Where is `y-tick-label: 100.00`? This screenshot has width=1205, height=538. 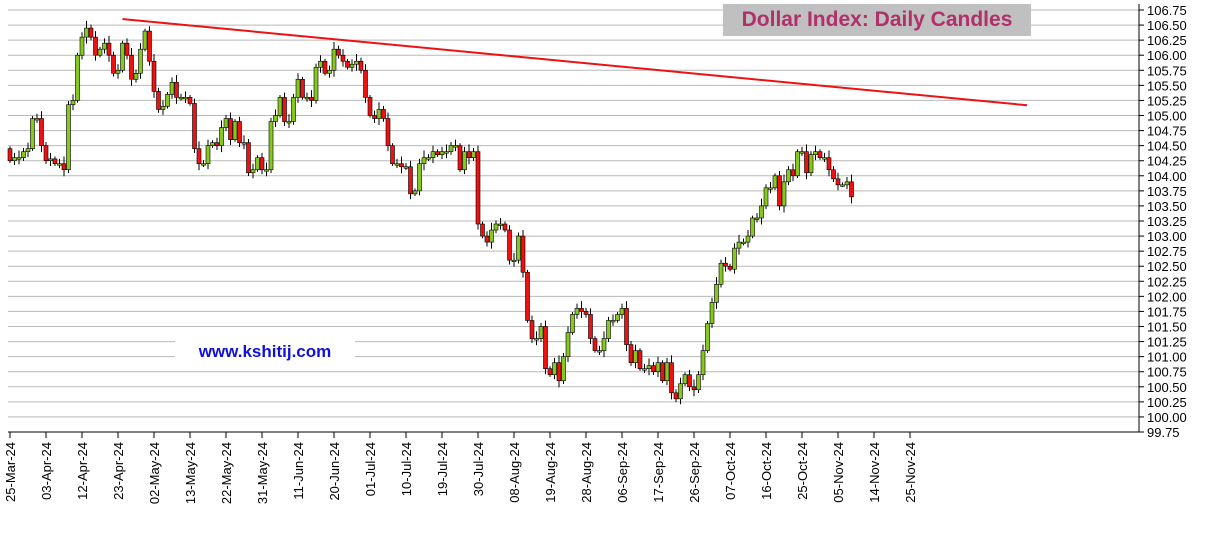
y-tick-label: 100.00 is located at coordinates (1167, 417).